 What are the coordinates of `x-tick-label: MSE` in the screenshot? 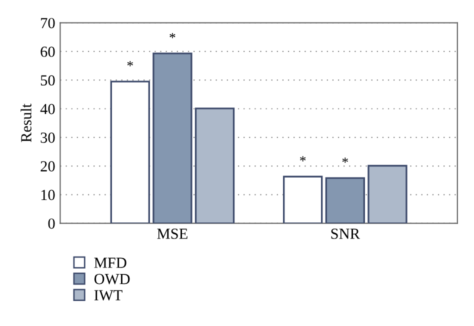 It's located at (172, 233).